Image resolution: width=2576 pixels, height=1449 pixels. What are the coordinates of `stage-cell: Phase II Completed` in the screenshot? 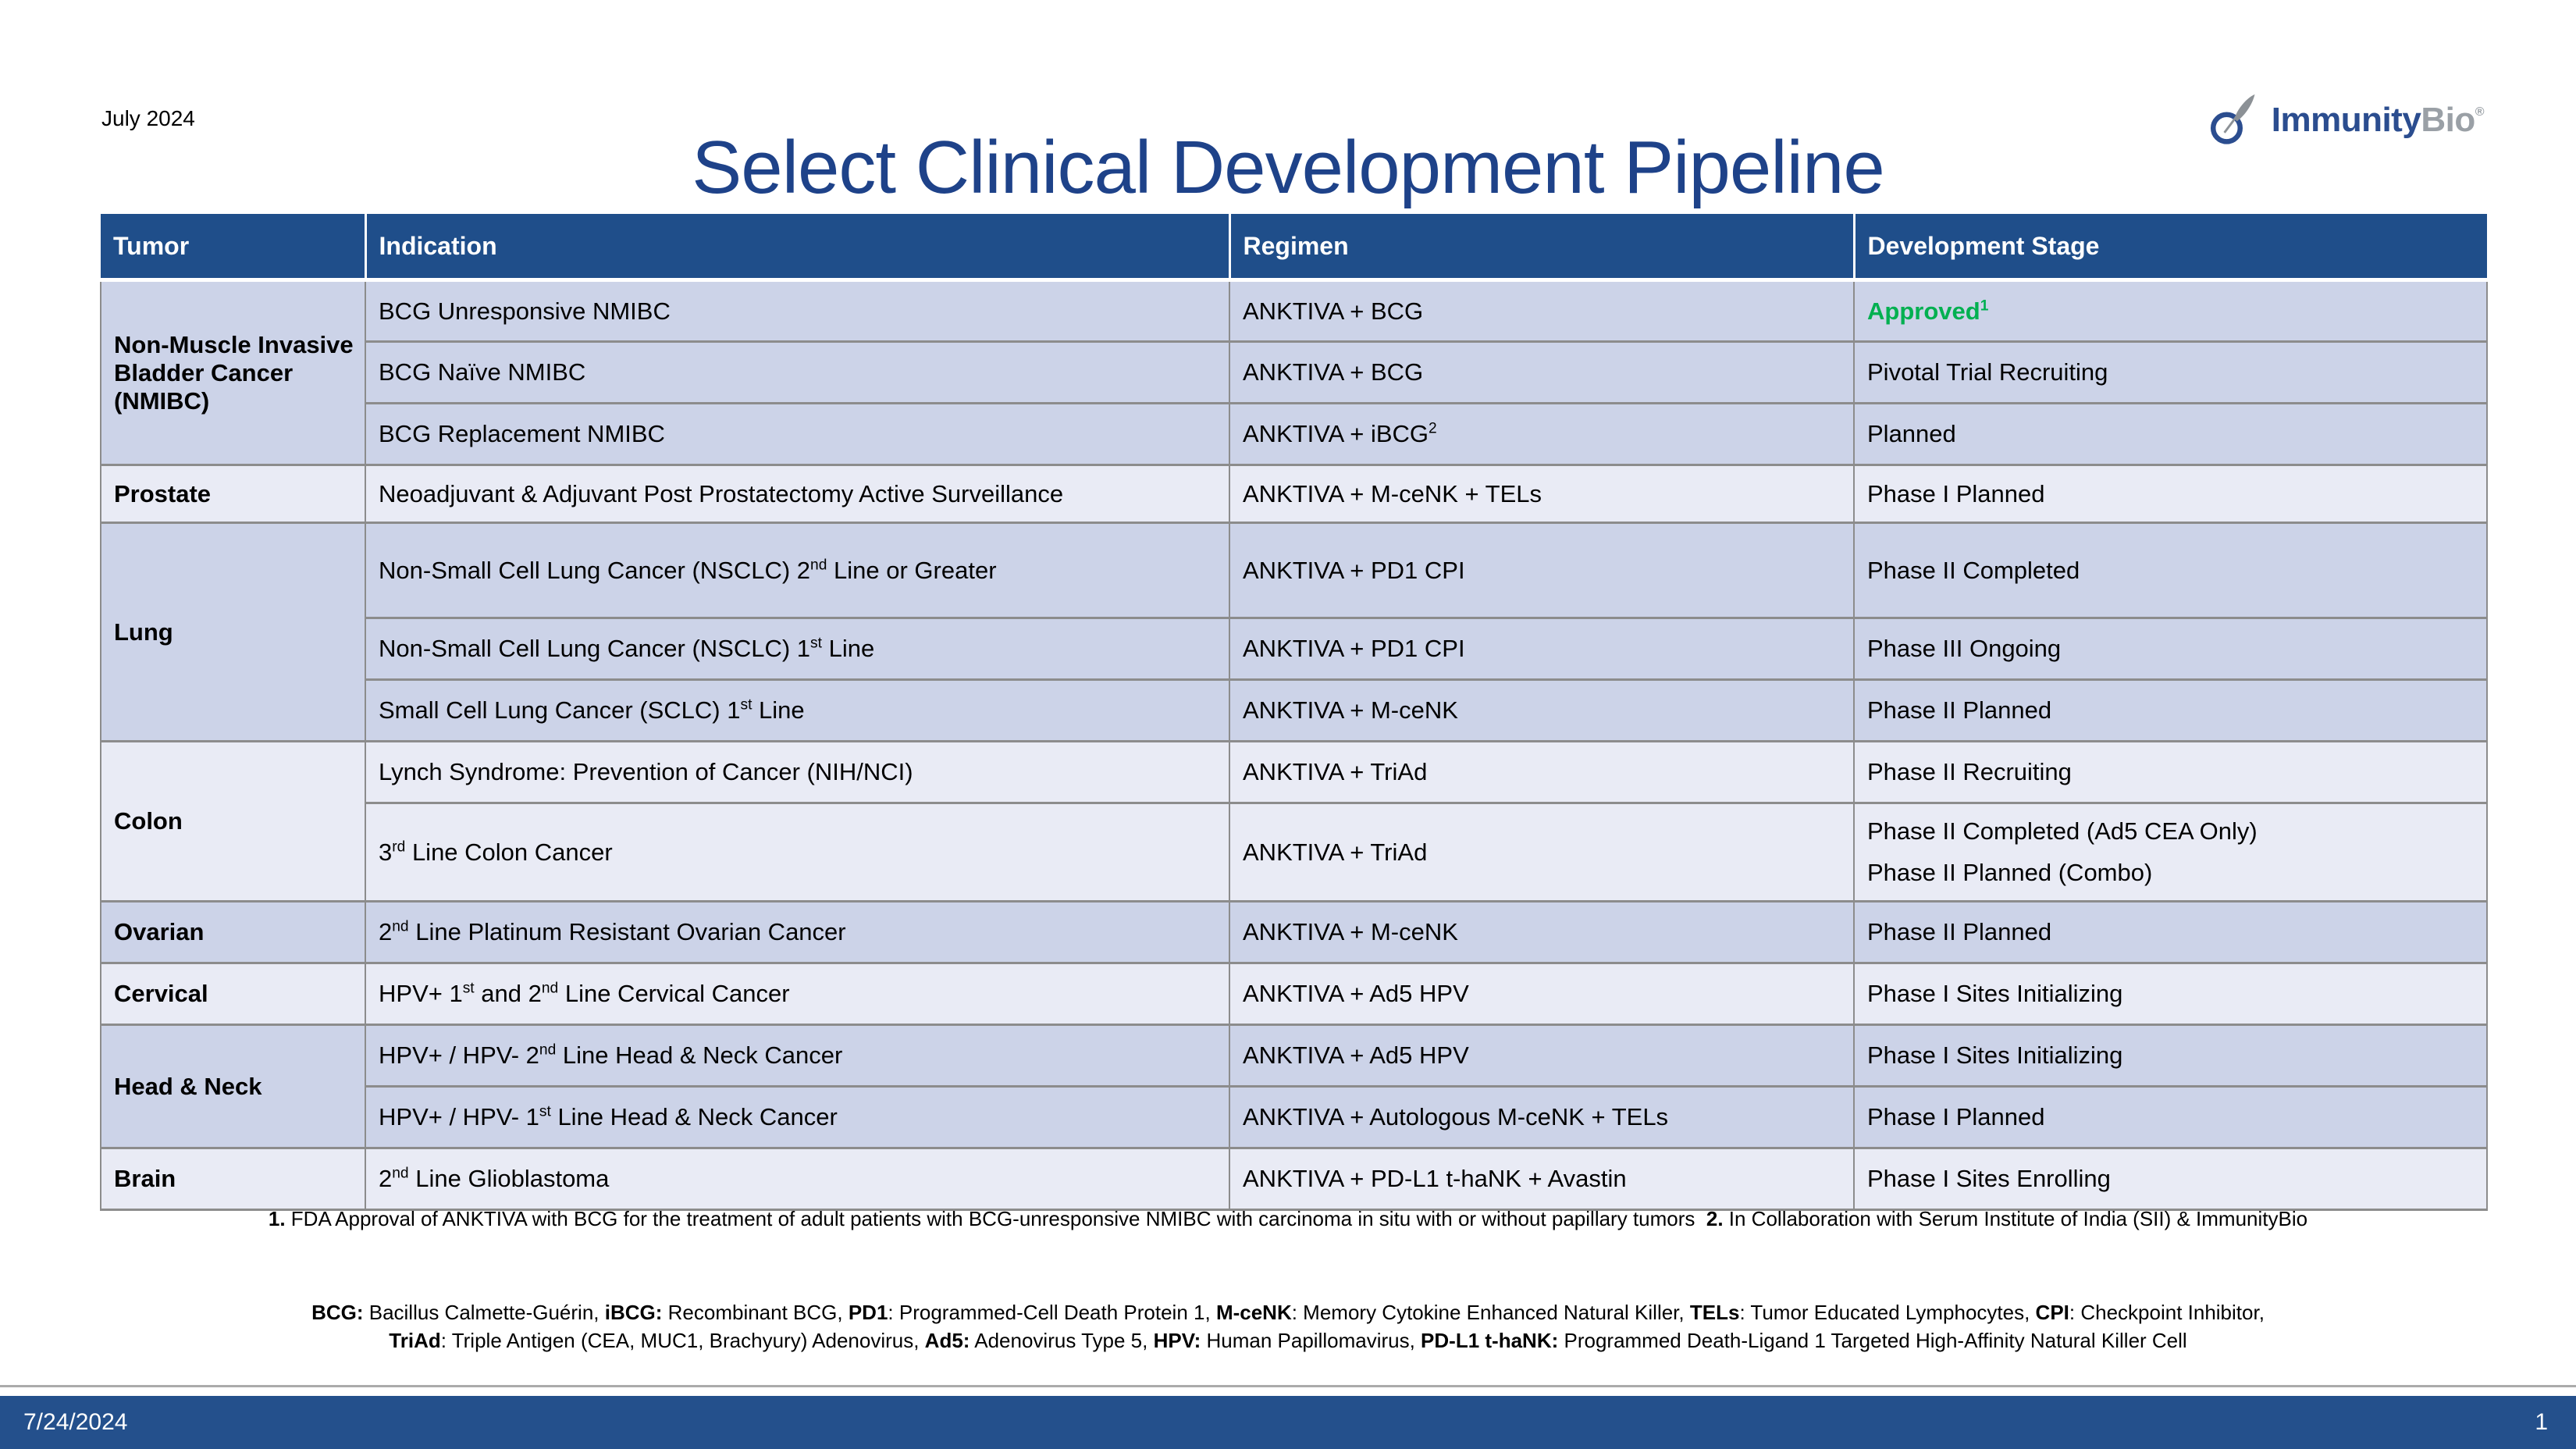 It's located at (2170, 570).